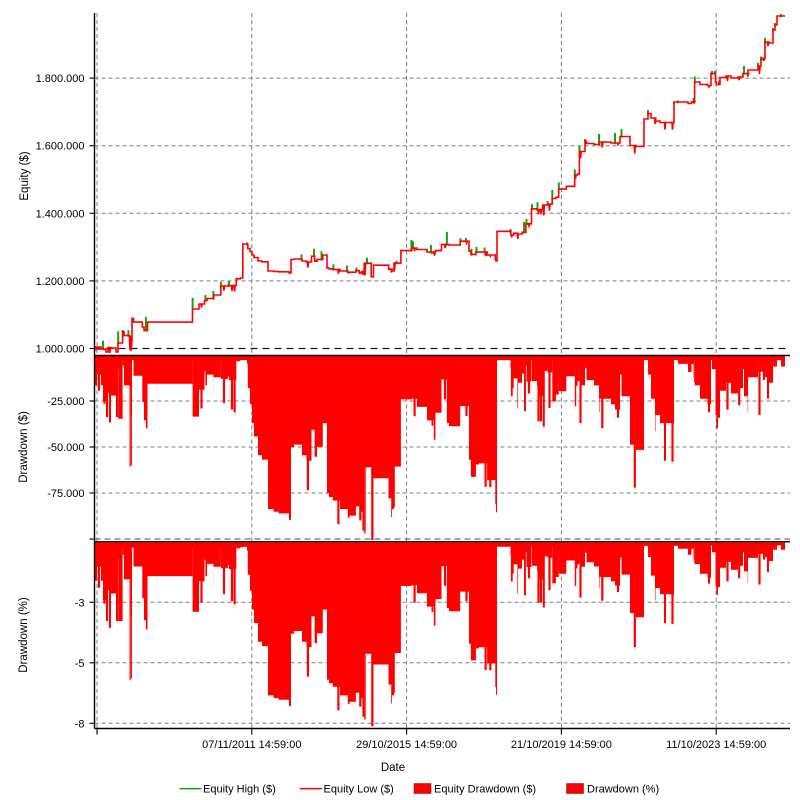 The width and height of the screenshot is (800, 800). I want to click on svg-text: -75.000, so click(65, 494).